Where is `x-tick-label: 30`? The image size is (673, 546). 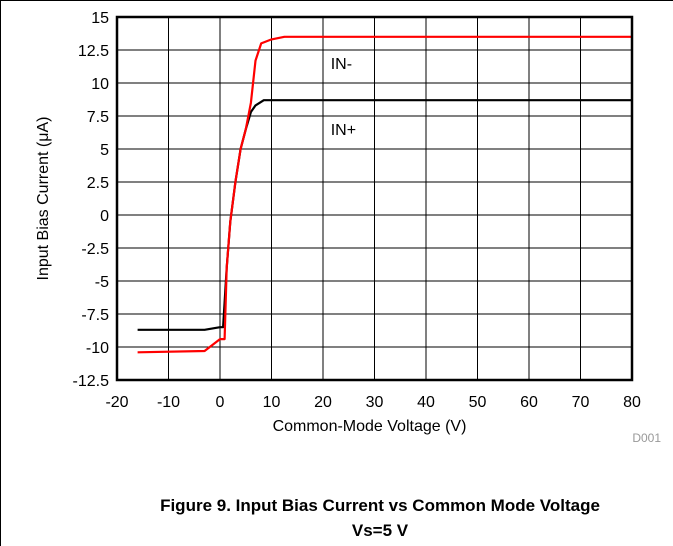 x-tick-label: 30 is located at coordinates (375, 402).